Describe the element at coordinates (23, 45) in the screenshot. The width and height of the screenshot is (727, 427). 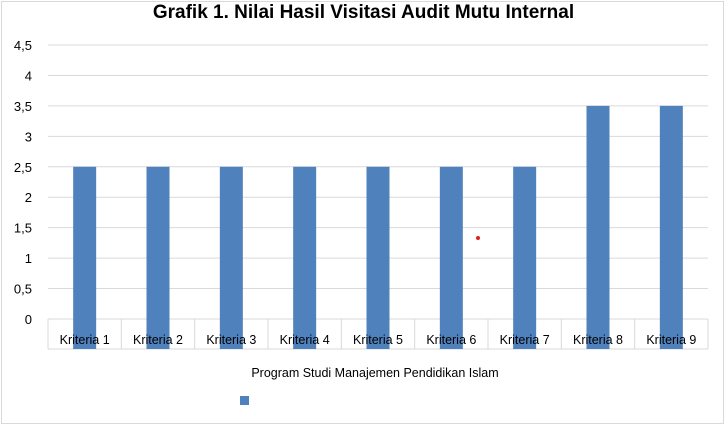
I see `y-tick-label: 4,5` at that location.